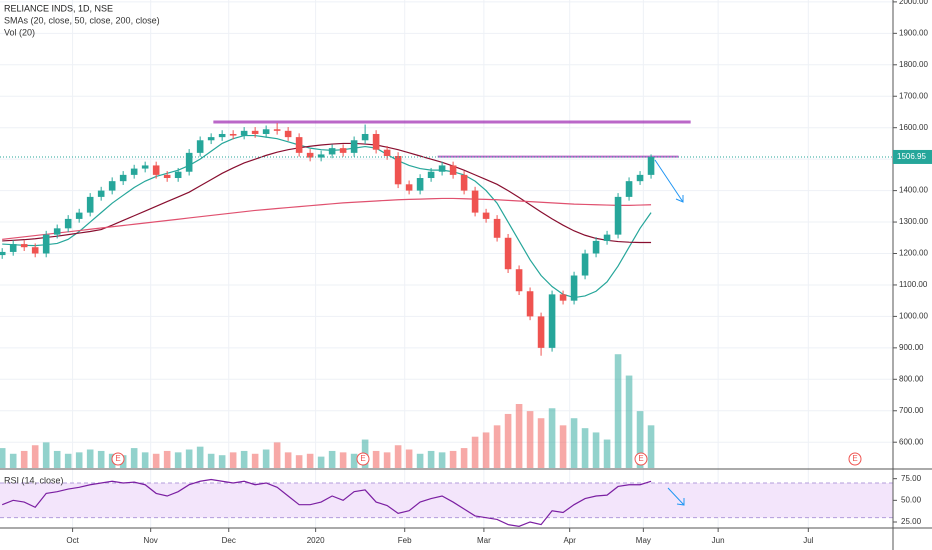  I want to click on y-tick-label: 1400.00, so click(913, 190).